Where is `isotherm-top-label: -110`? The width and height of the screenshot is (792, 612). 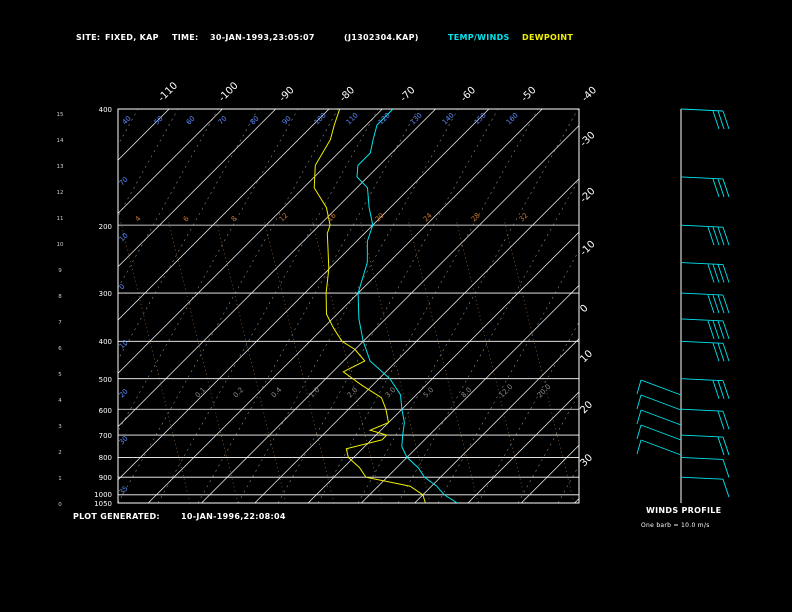 isotherm-top-label: -110 is located at coordinates (168, 92).